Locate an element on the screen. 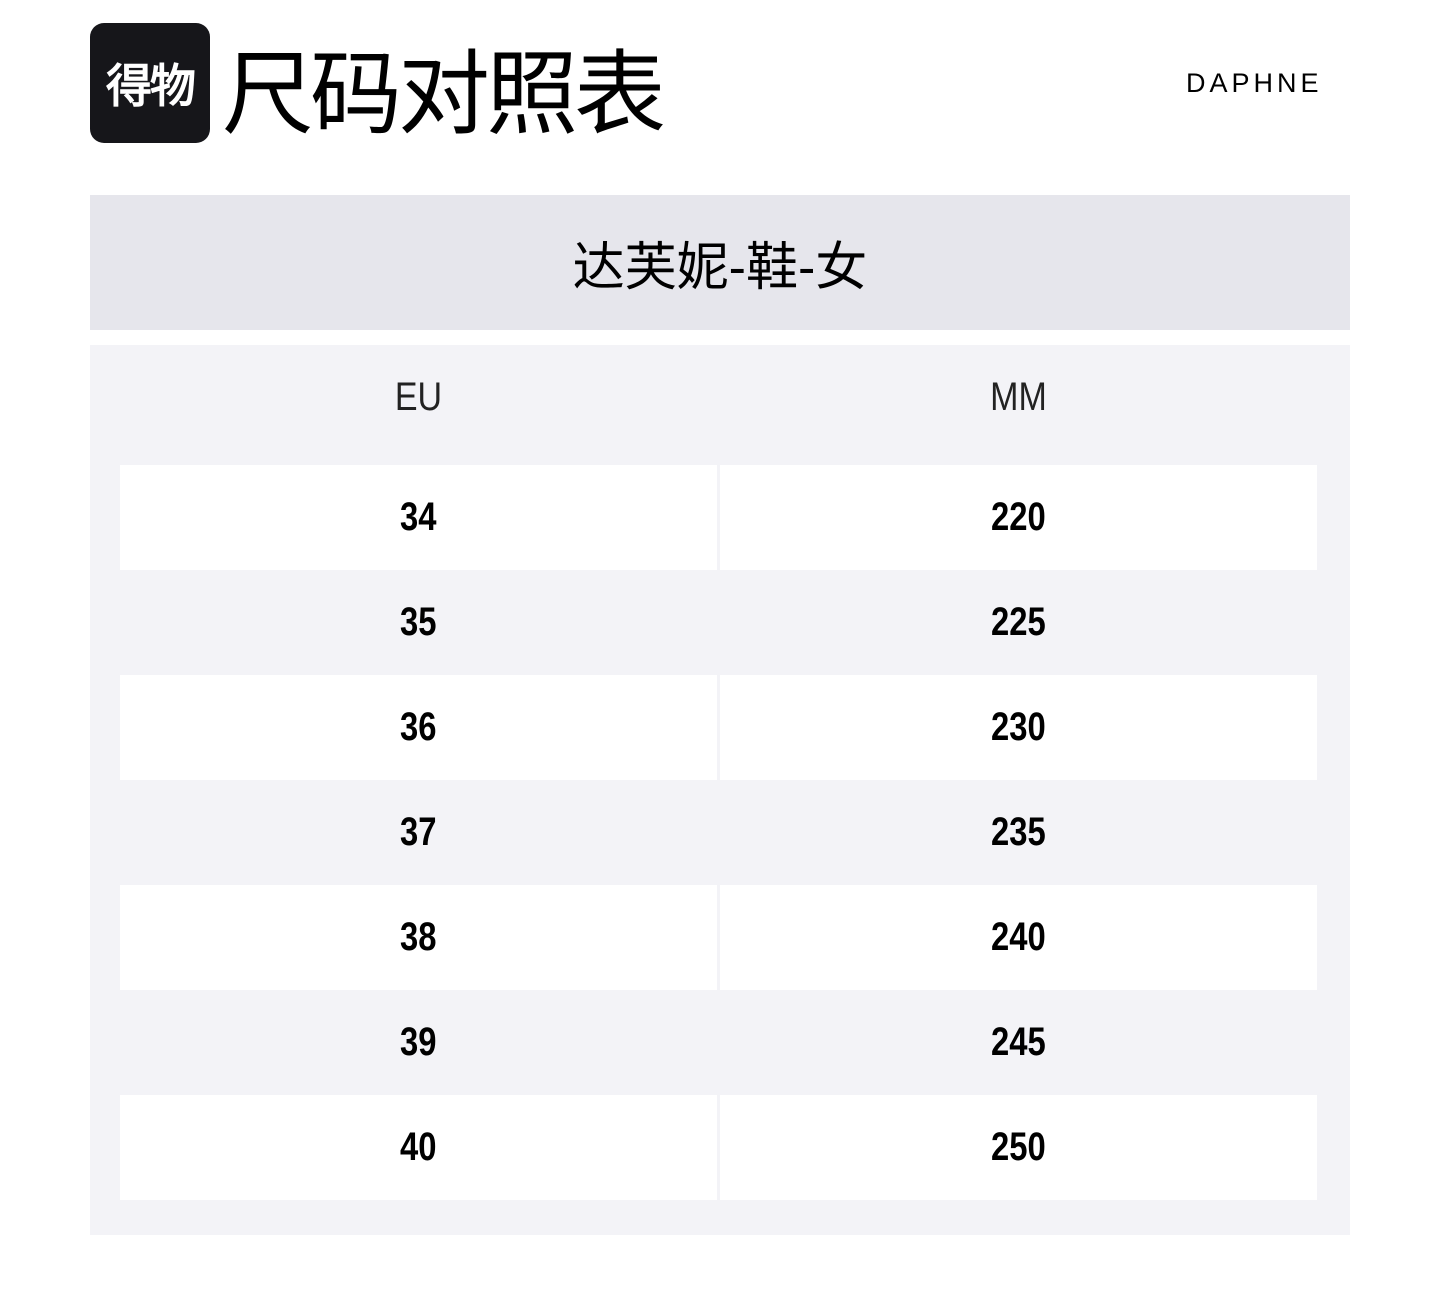 This screenshot has height=1314, width=1440. cell-mm: 240 is located at coordinates (1018, 937).